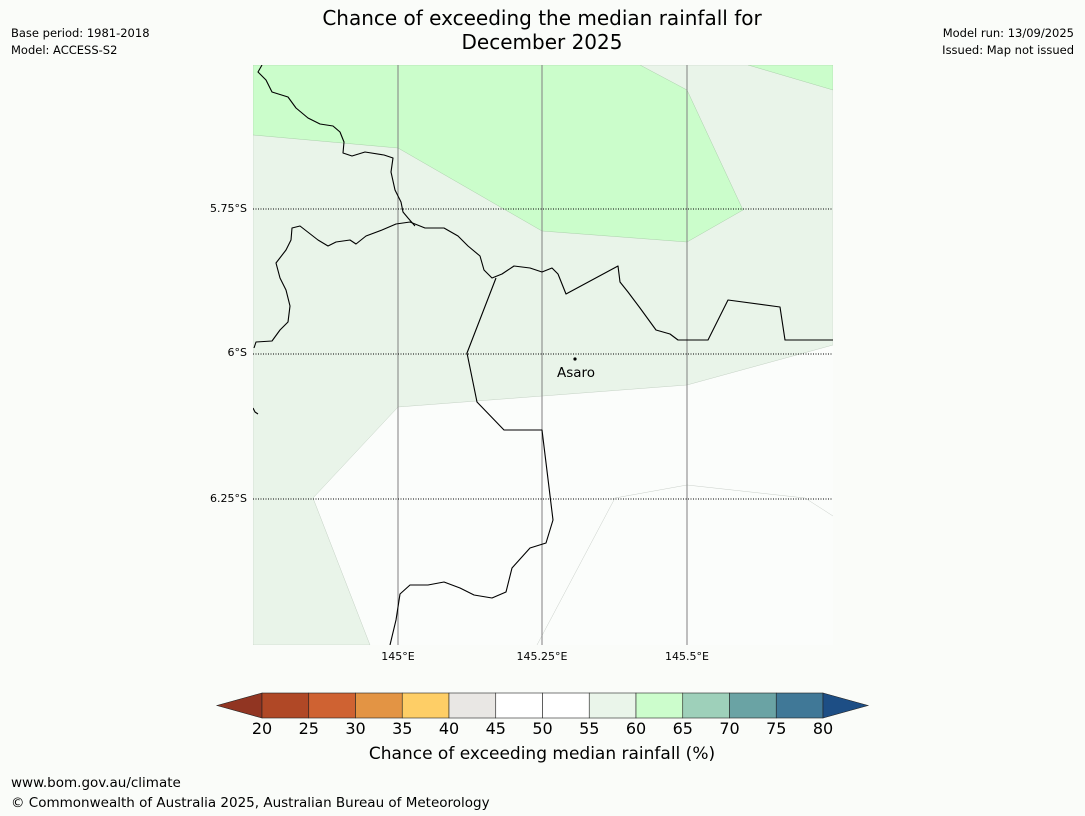  I want to click on border-central, so click(543, 285).